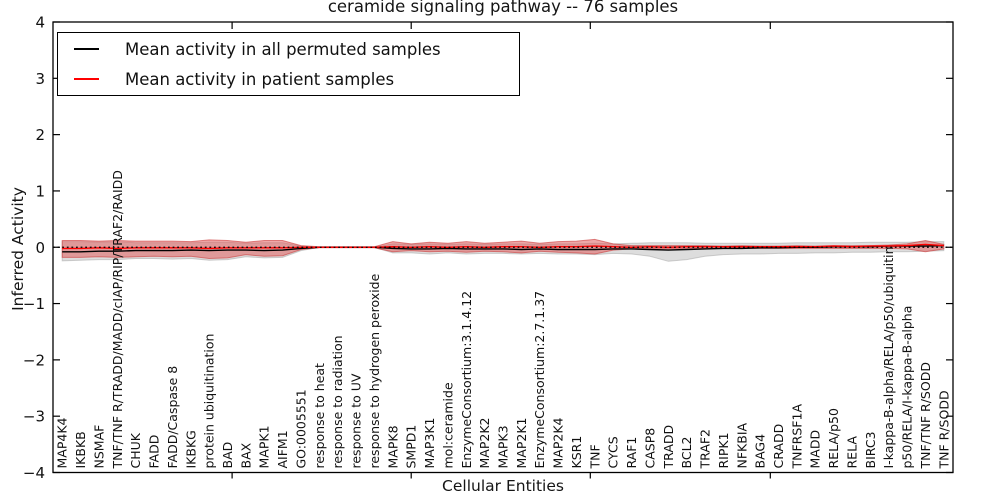  I want to click on x-tick-label: BAX, so click(245, 455).